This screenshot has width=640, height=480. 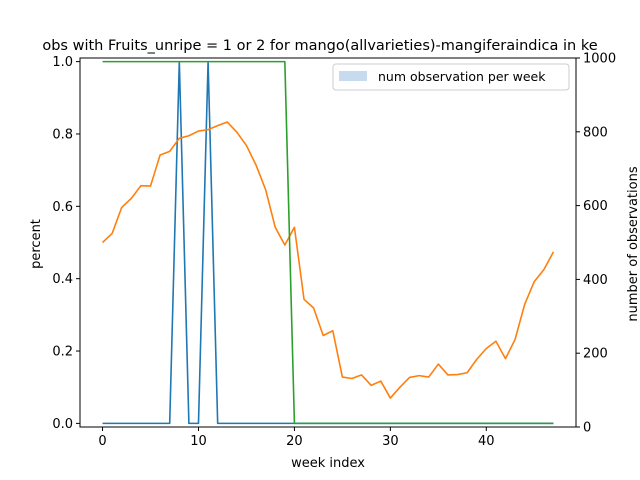 I want to click on x-tick-label: 20, so click(x=294, y=441).